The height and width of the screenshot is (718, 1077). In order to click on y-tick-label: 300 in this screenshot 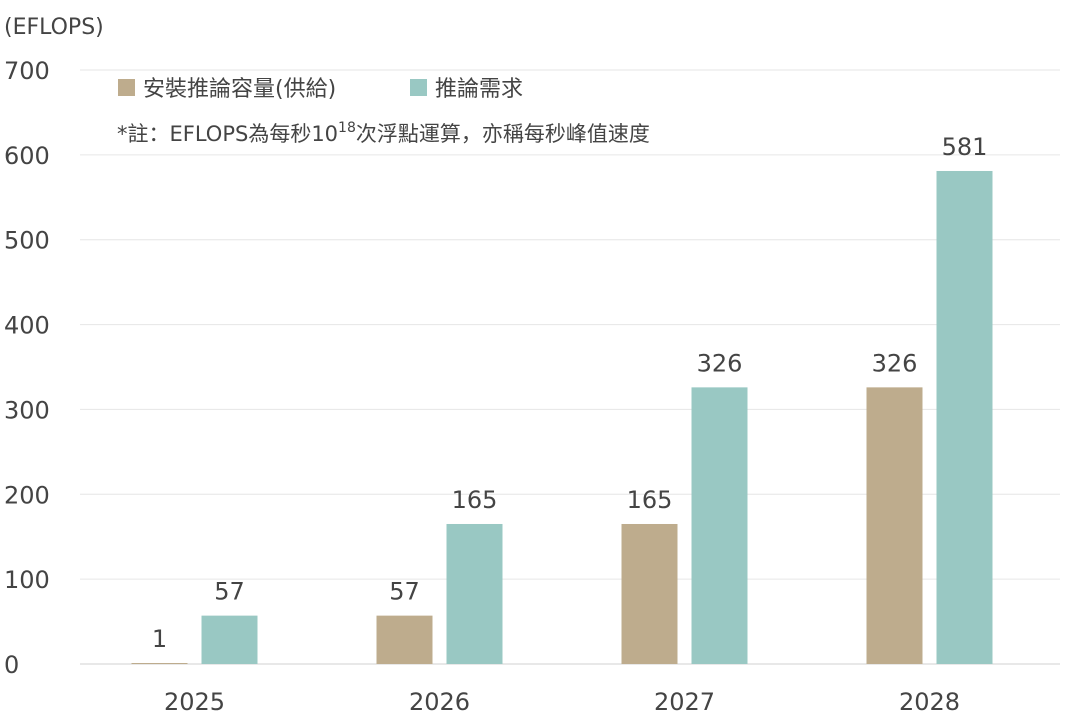, I will do `click(27, 410)`.